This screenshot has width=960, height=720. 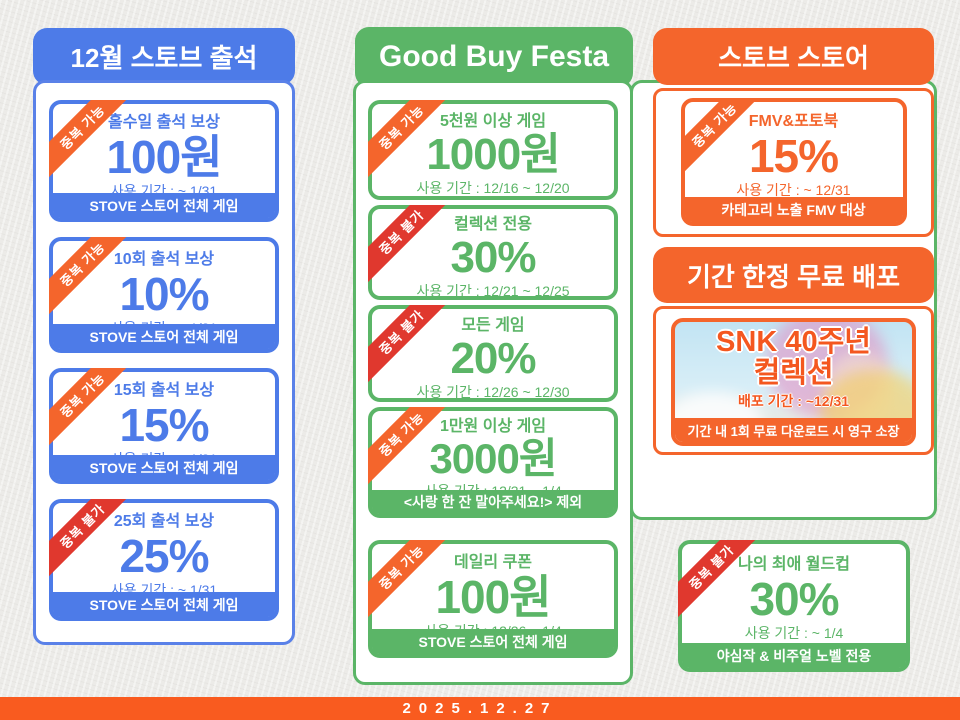 I want to click on coupon-period: 사용 기간 : ~ 1/4, so click(x=794, y=633).